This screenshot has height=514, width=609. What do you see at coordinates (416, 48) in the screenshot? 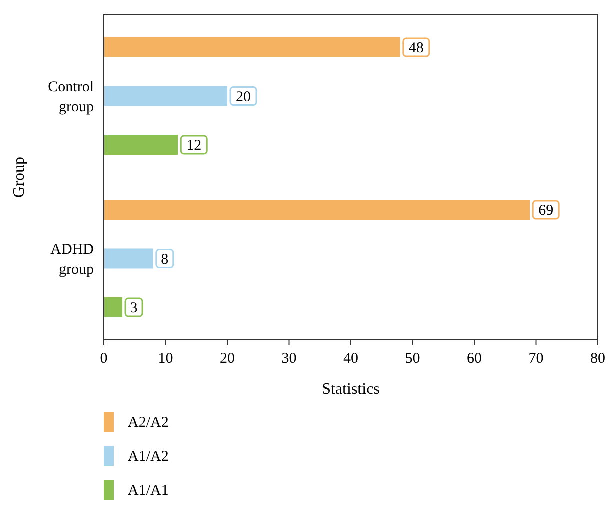
I see `data-label: 48` at bounding box center [416, 48].